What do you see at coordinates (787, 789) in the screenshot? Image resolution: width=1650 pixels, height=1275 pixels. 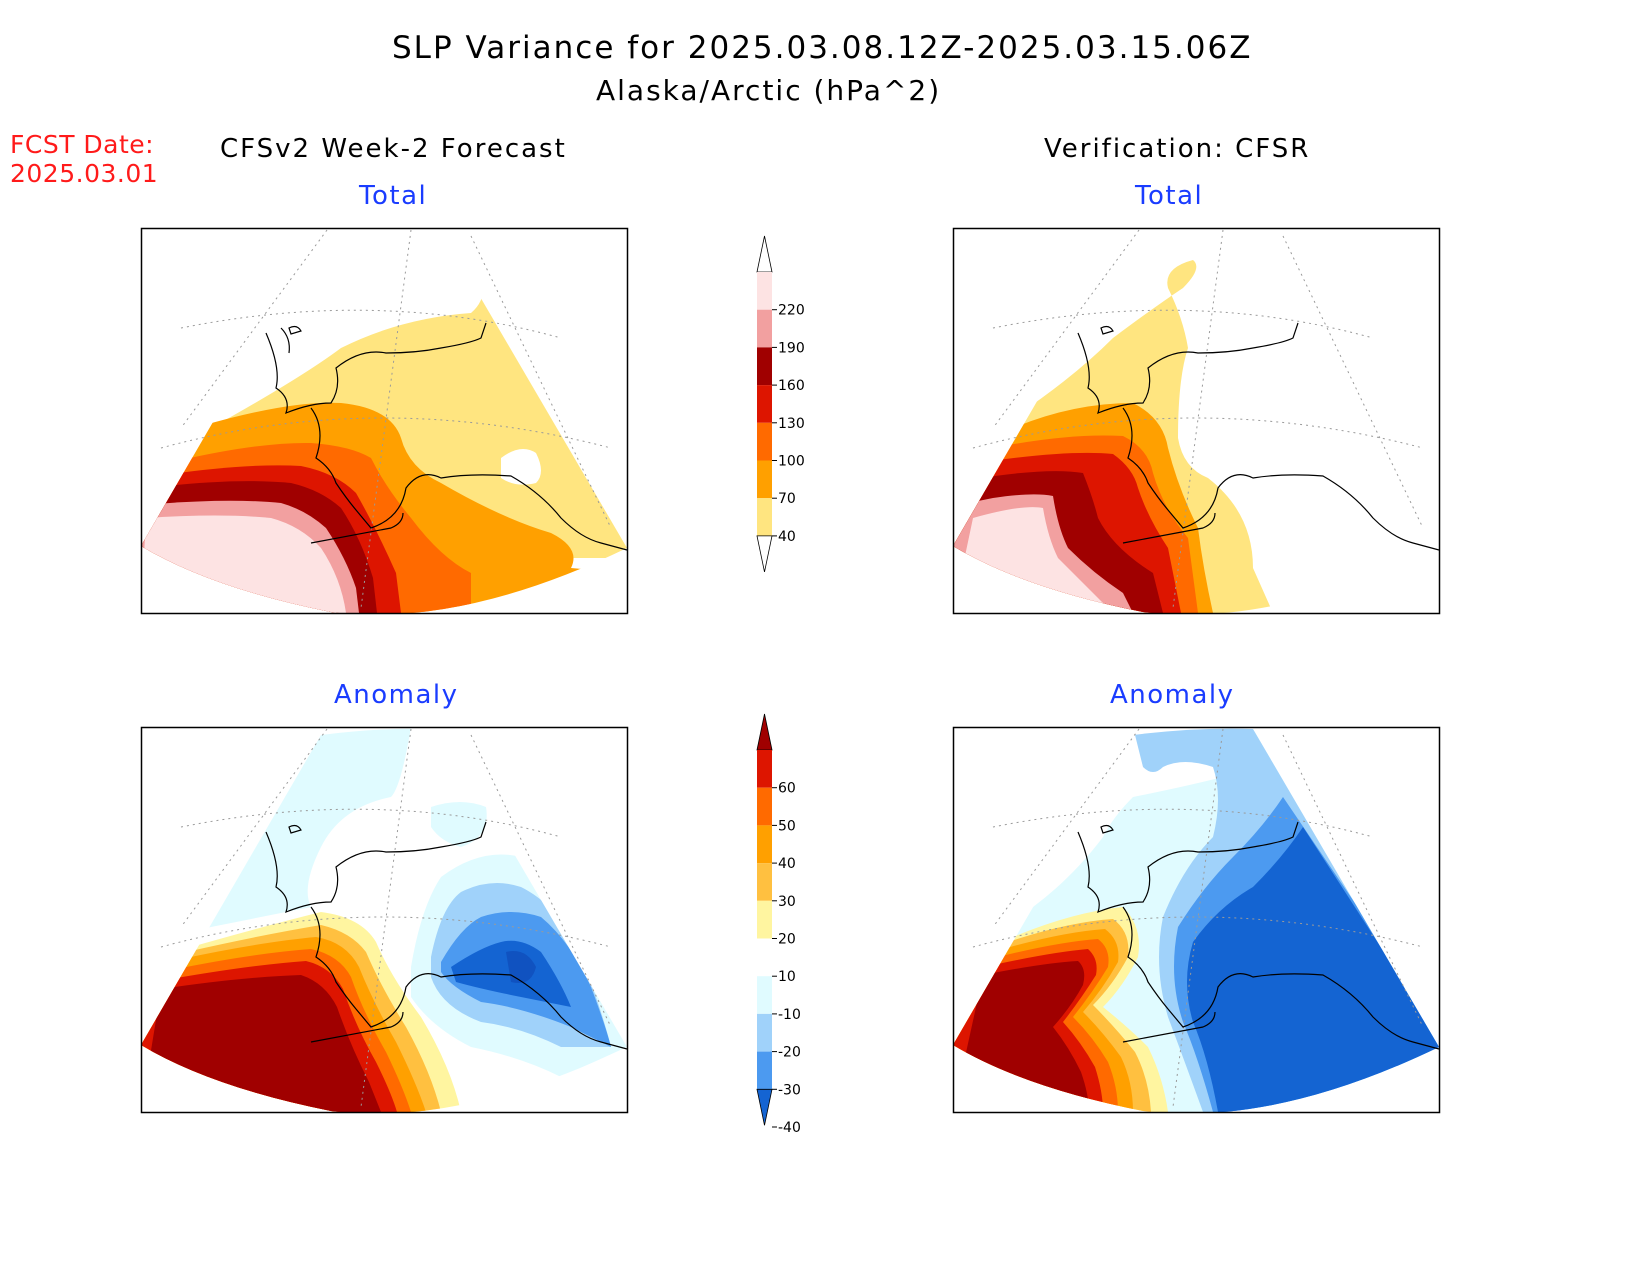 I see `colorbar-label: 60` at bounding box center [787, 789].